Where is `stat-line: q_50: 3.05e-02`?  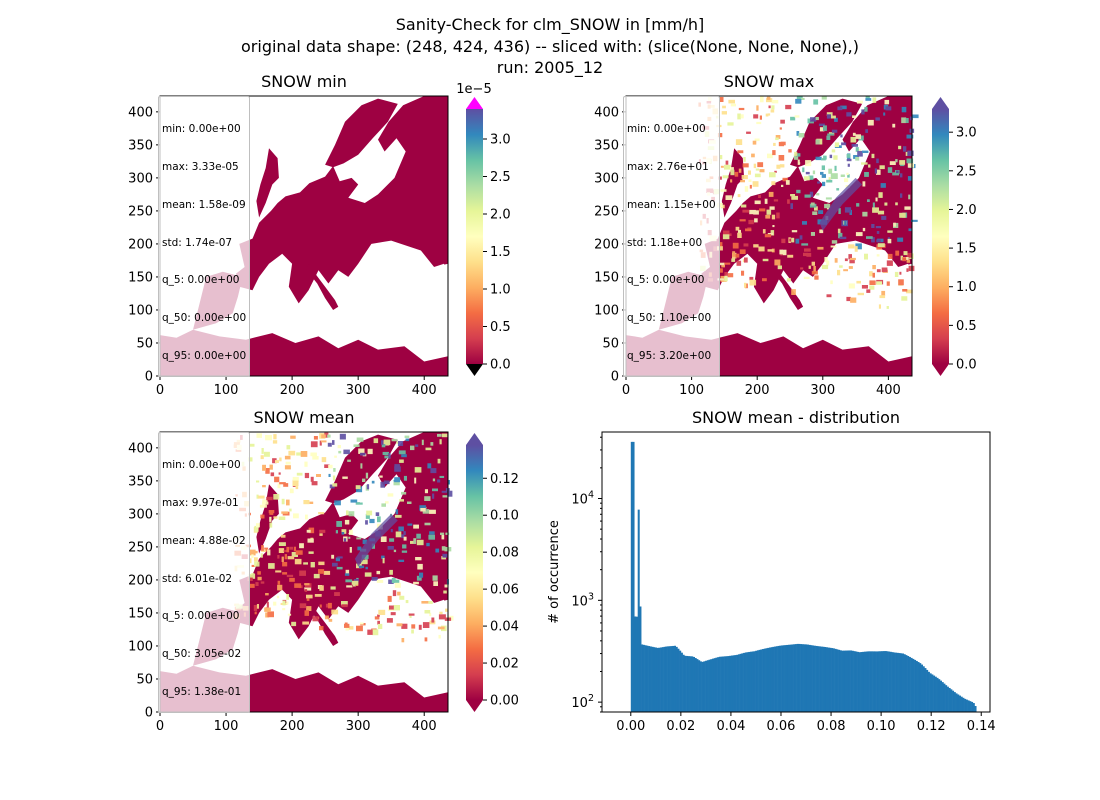 stat-line: q_50: 3.05e-02 is located at coordinates (202, 654).